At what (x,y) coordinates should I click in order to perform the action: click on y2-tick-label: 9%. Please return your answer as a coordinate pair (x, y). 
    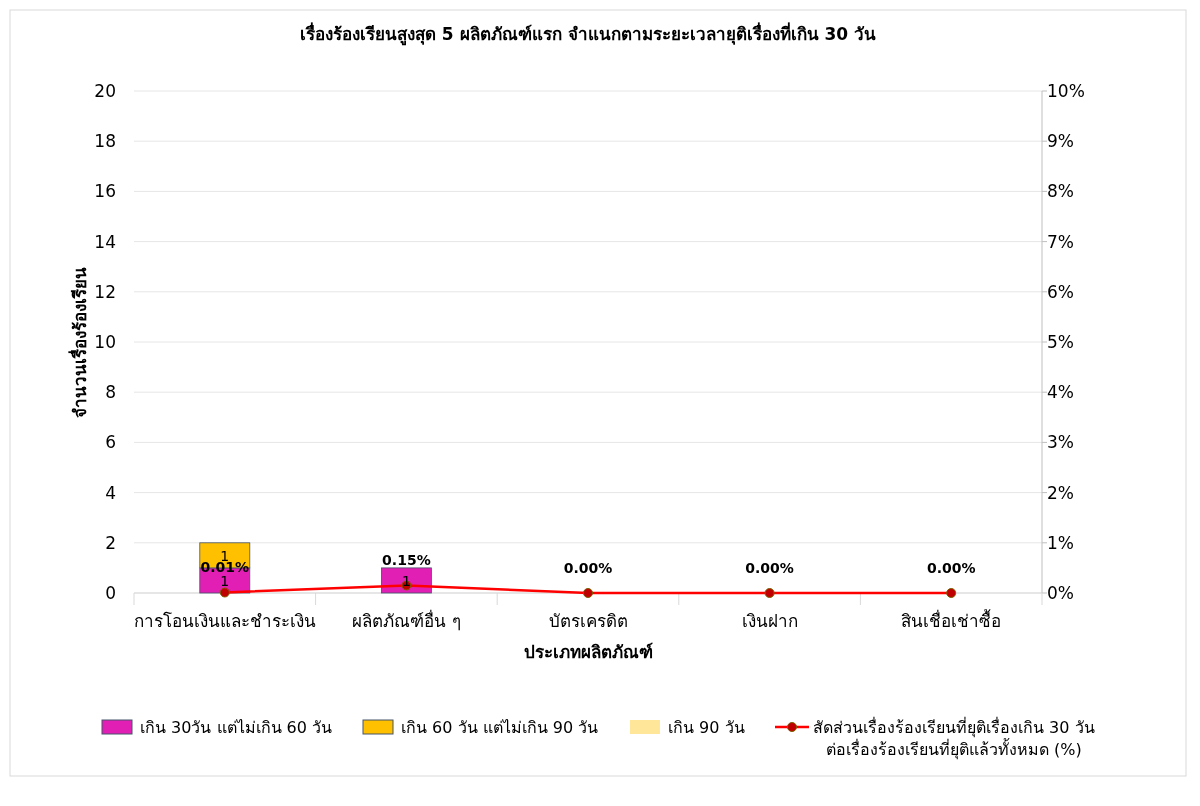
    Looking at the image, I should click on (1060, 141).